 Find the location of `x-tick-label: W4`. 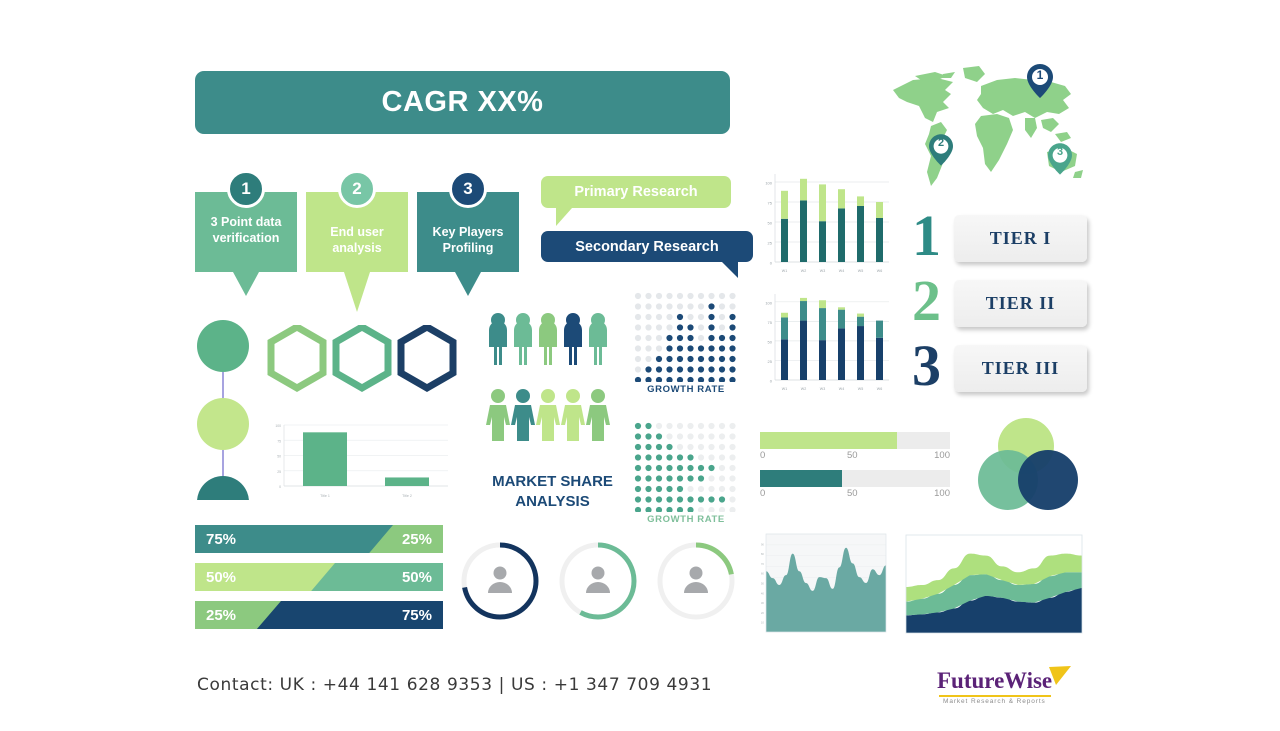

x-tick-label: W4 is located at coordinates (841, 271).